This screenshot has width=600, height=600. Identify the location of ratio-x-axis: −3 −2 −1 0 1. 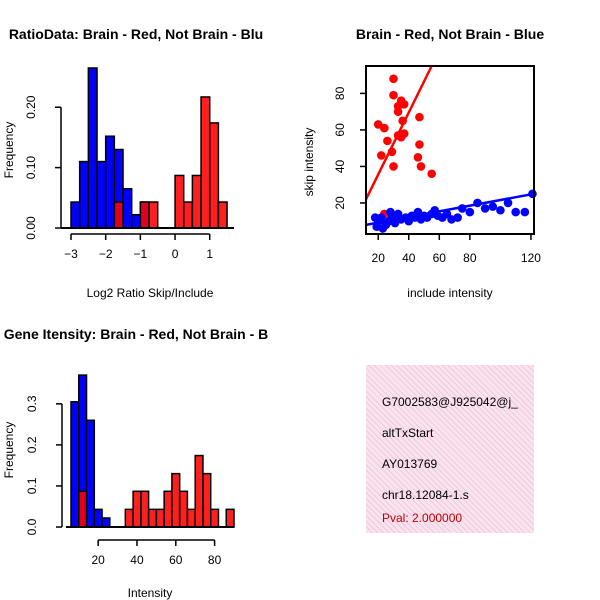
(138, 247).